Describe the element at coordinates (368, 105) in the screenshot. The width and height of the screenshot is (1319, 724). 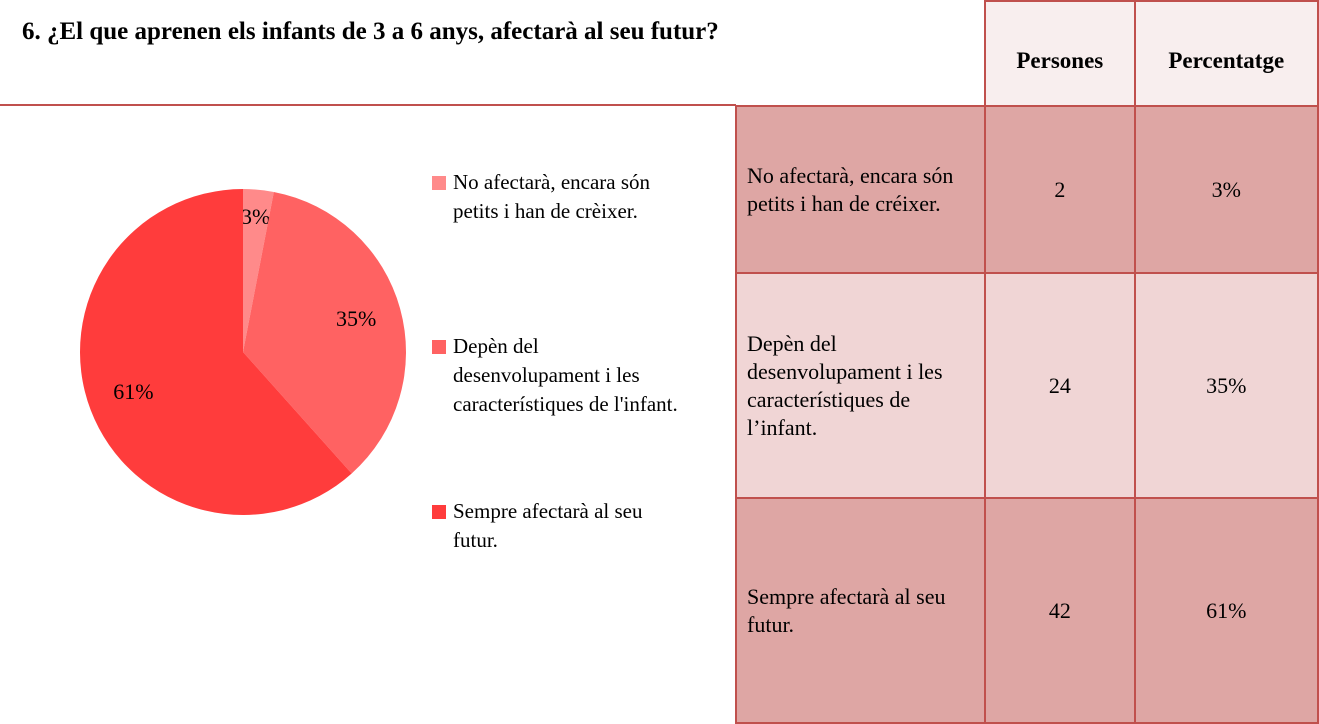
I see `rule` at that location.